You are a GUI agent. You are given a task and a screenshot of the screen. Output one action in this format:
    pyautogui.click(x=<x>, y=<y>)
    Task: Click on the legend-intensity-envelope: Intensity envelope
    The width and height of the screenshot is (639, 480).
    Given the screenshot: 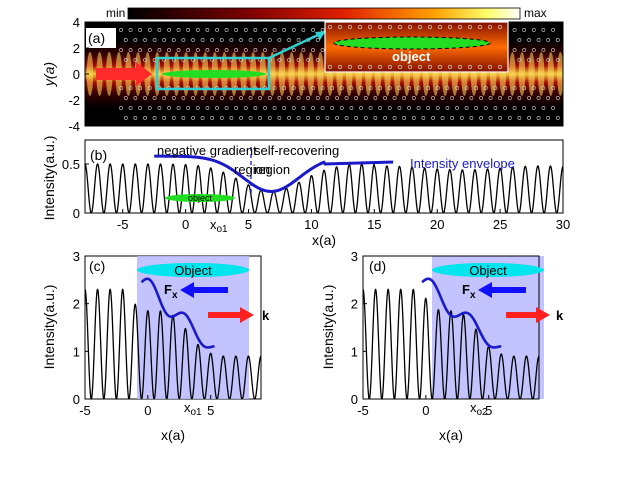 What is the action you would take?
    pyautogui.click(x=462, y=163)
    